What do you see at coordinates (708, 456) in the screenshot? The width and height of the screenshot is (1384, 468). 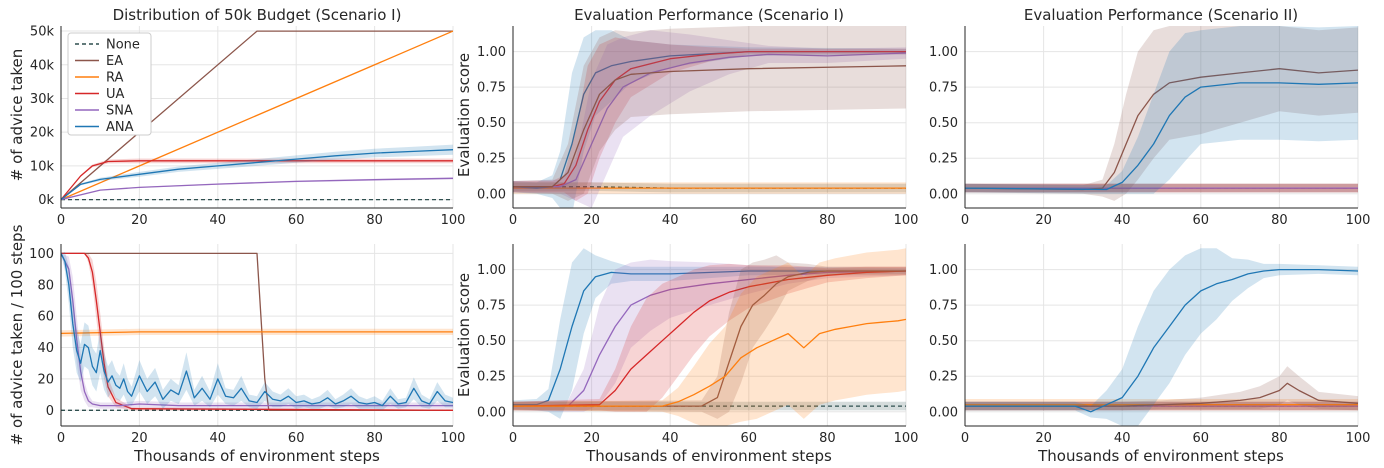 I see `eval1b-xlabel: Thousands of environment steps` at bounding box center [708, 456].